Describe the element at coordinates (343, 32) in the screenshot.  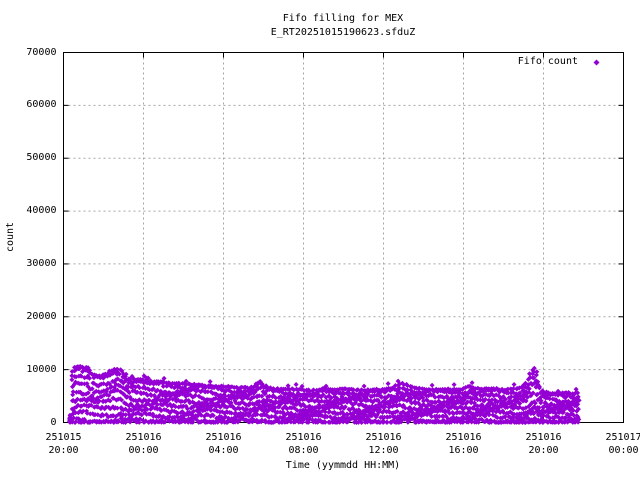
I see `chart-subtitle: E_RT20251015190623.sfduZ` at that location.